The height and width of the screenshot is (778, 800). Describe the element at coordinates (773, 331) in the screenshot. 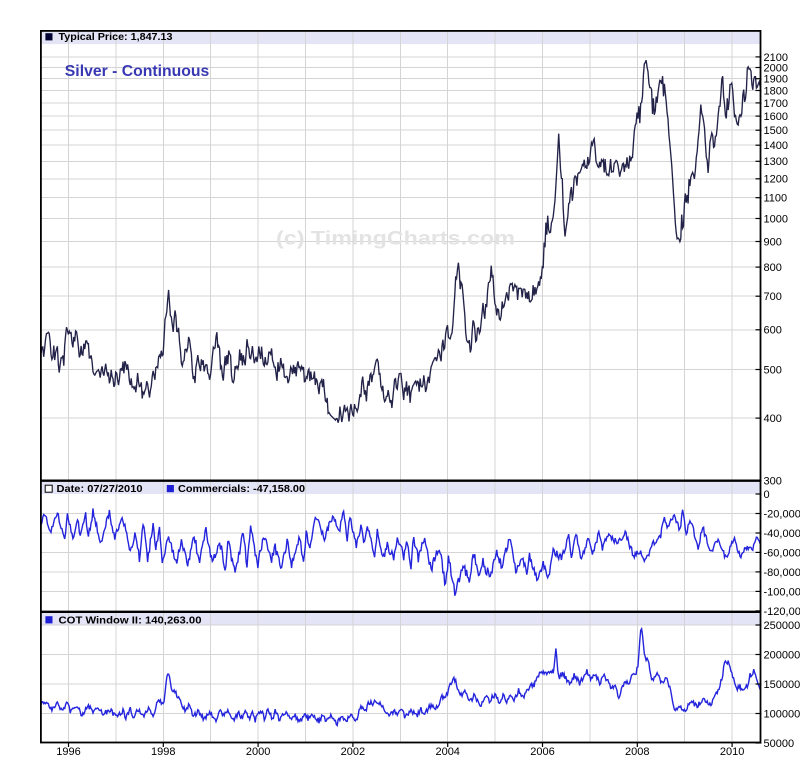

I see `svg-text: 600` at that location.